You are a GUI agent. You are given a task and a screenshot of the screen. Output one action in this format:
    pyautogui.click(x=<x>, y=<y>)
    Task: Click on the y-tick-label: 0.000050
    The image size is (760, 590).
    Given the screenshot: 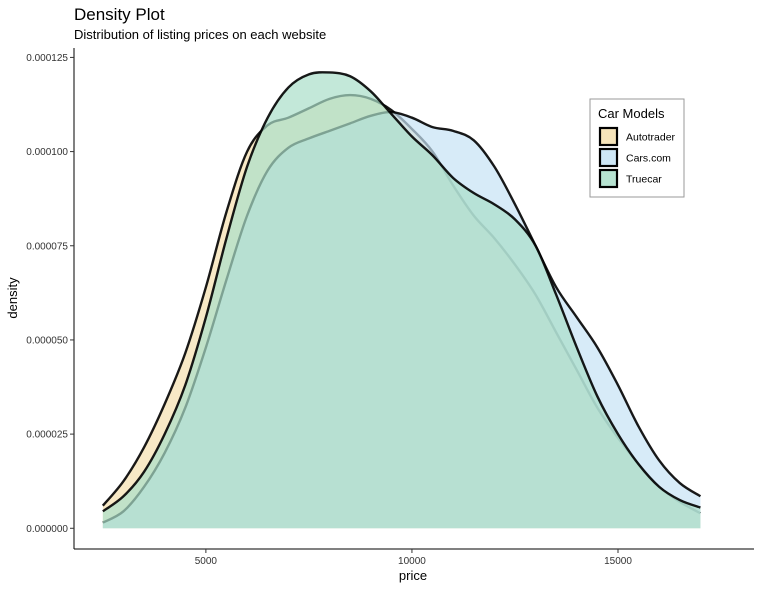 What is the action you would take?
    pyautogui.click(x=47, y=340)
    